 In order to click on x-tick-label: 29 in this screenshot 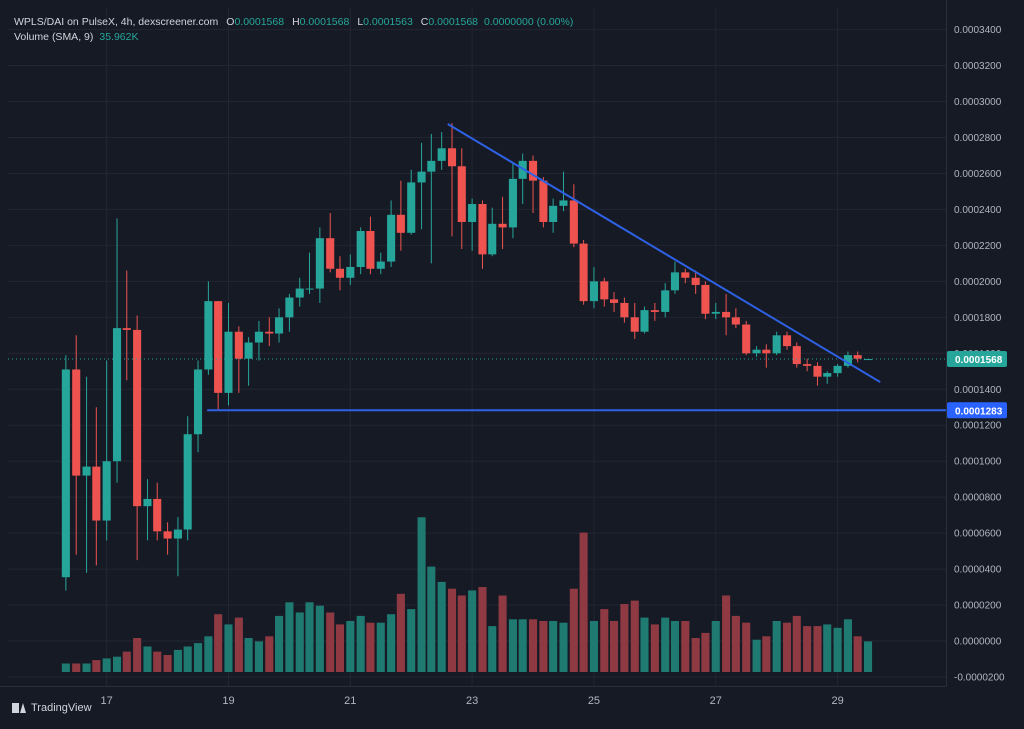, I will do `click(837, 701)`.